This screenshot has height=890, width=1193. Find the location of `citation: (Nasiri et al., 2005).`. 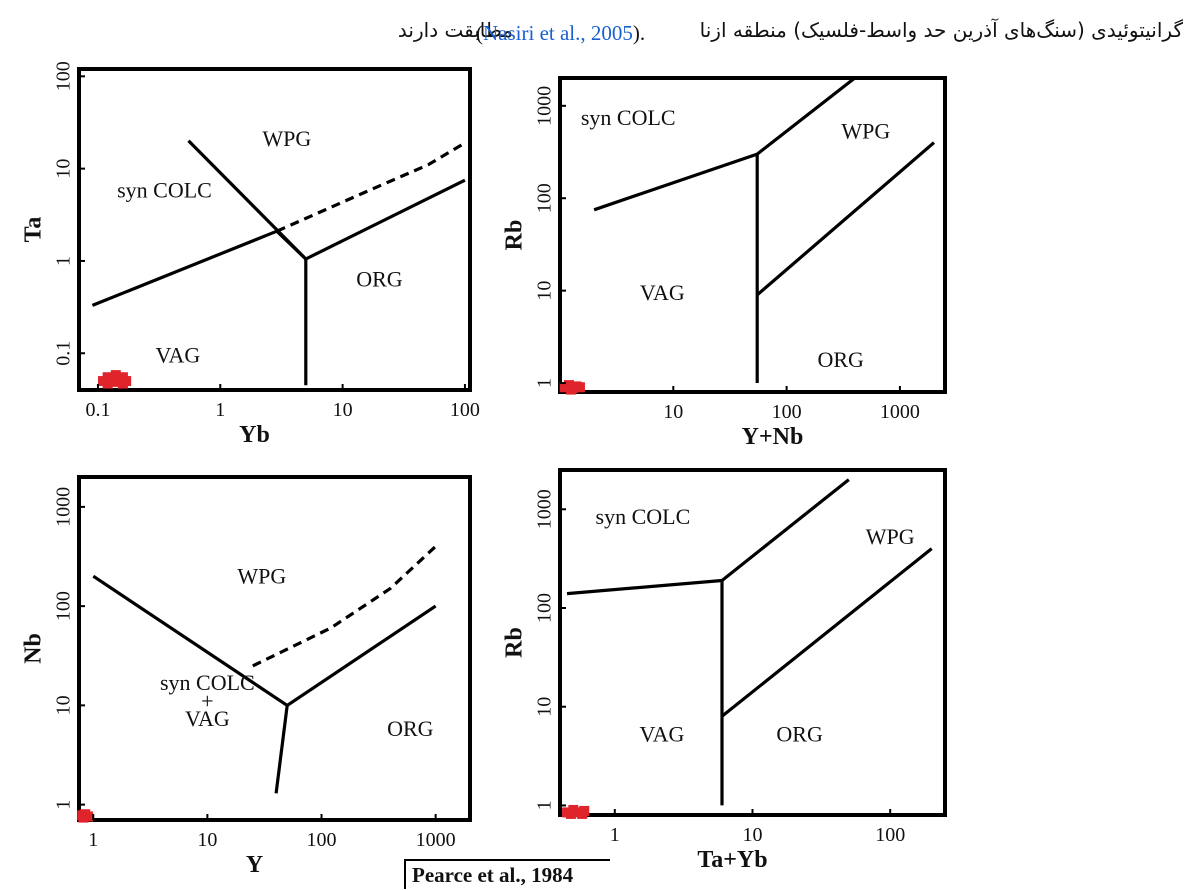

citation: (Nasiri et al., 2005). is located at coordinates (560, 33).